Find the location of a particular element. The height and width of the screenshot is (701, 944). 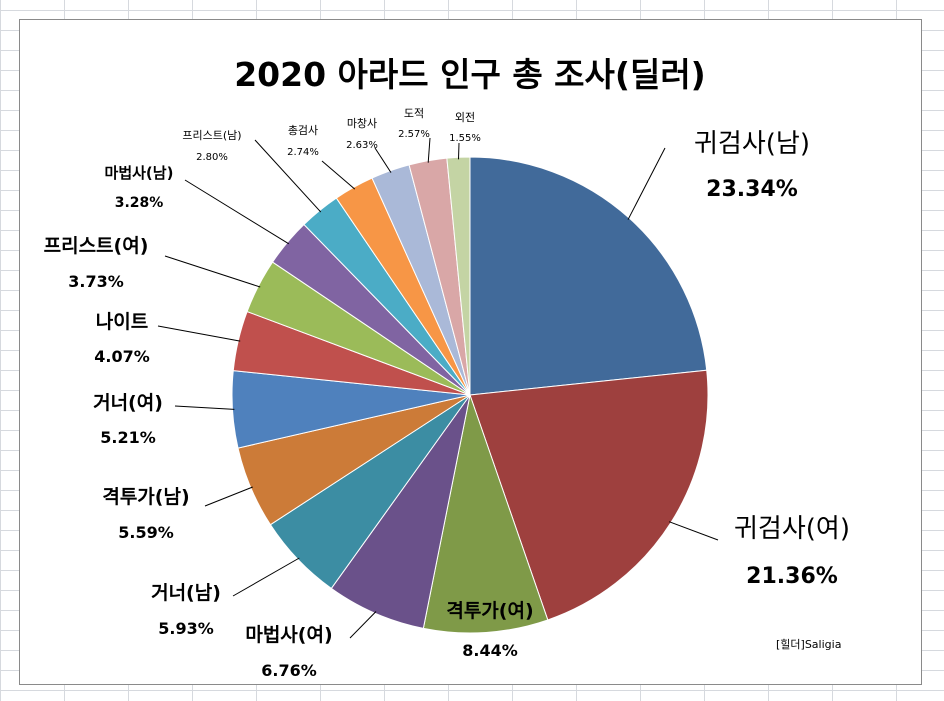

slice-label: 외전 is located at coordinates (465, 117).